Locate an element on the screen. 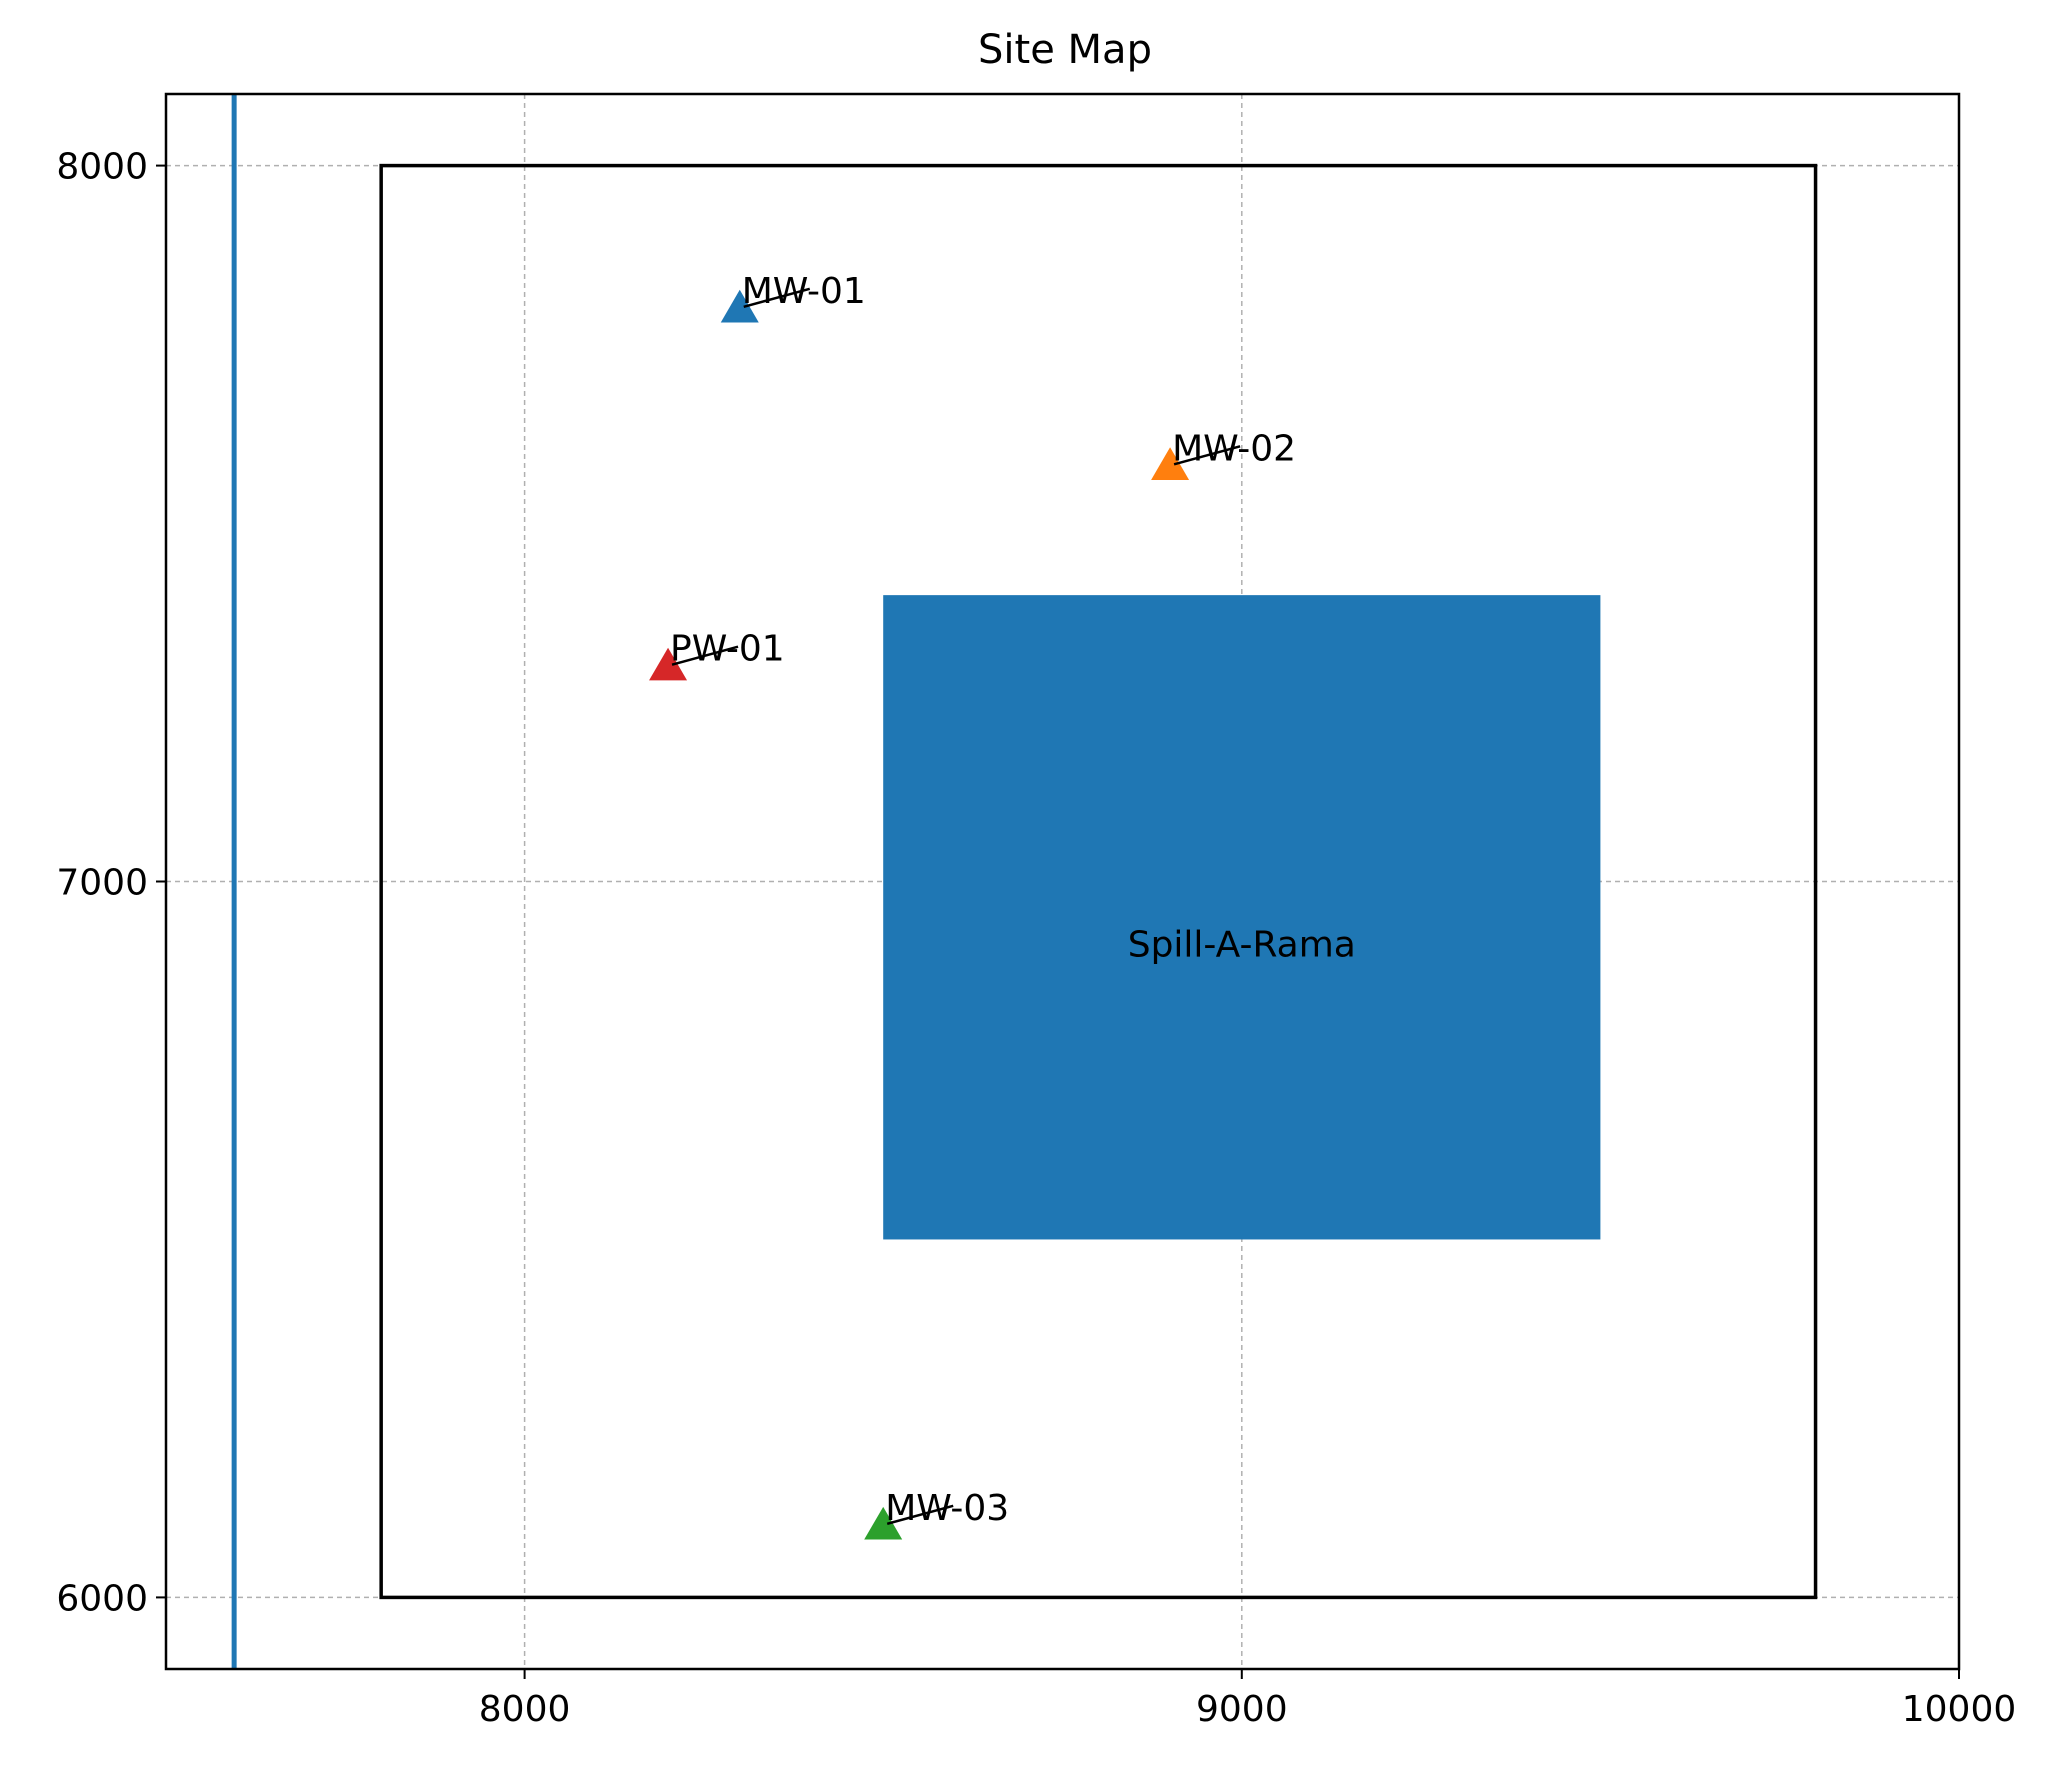 This screenshot has width=2047, height=1766. y-tick-label-2: 8000 is located at coordinates (102, 167).